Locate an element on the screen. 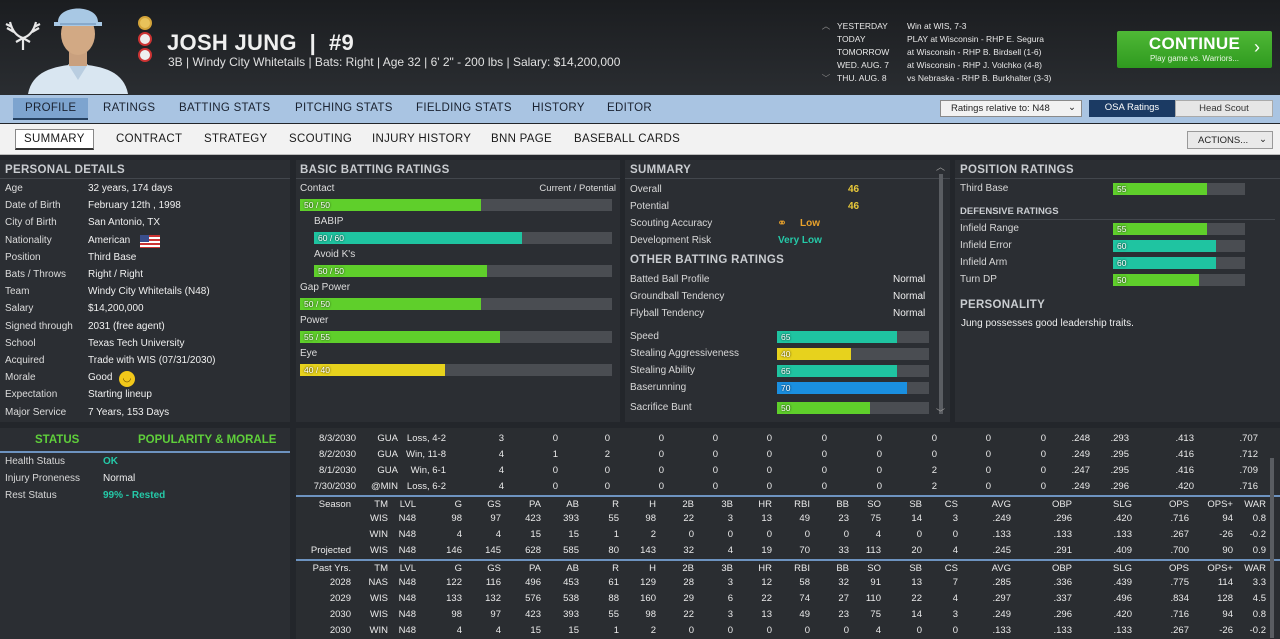 The width and height of the screenshot is (1280, 639). detail-label: Age is located at coordinates (14, 188).